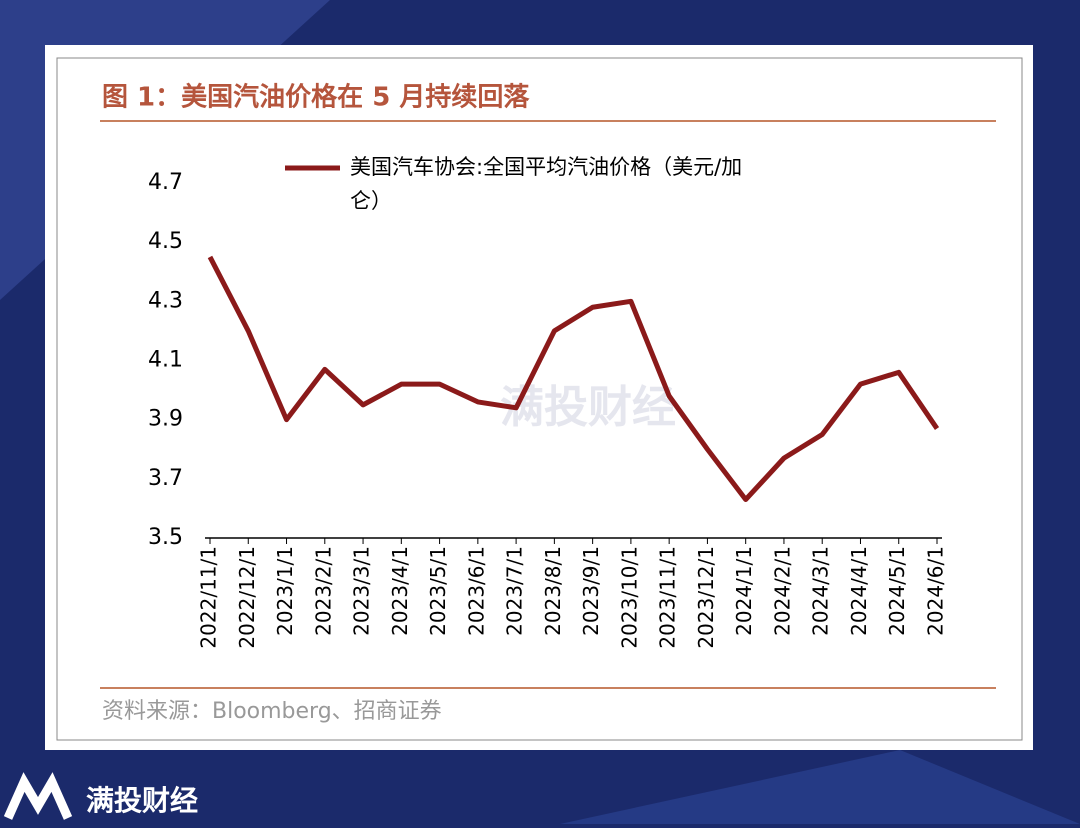  Describe the element at coordinates (936, 591) in the screenshot. I see `x-tick-label: 2024/6/1` at that location.